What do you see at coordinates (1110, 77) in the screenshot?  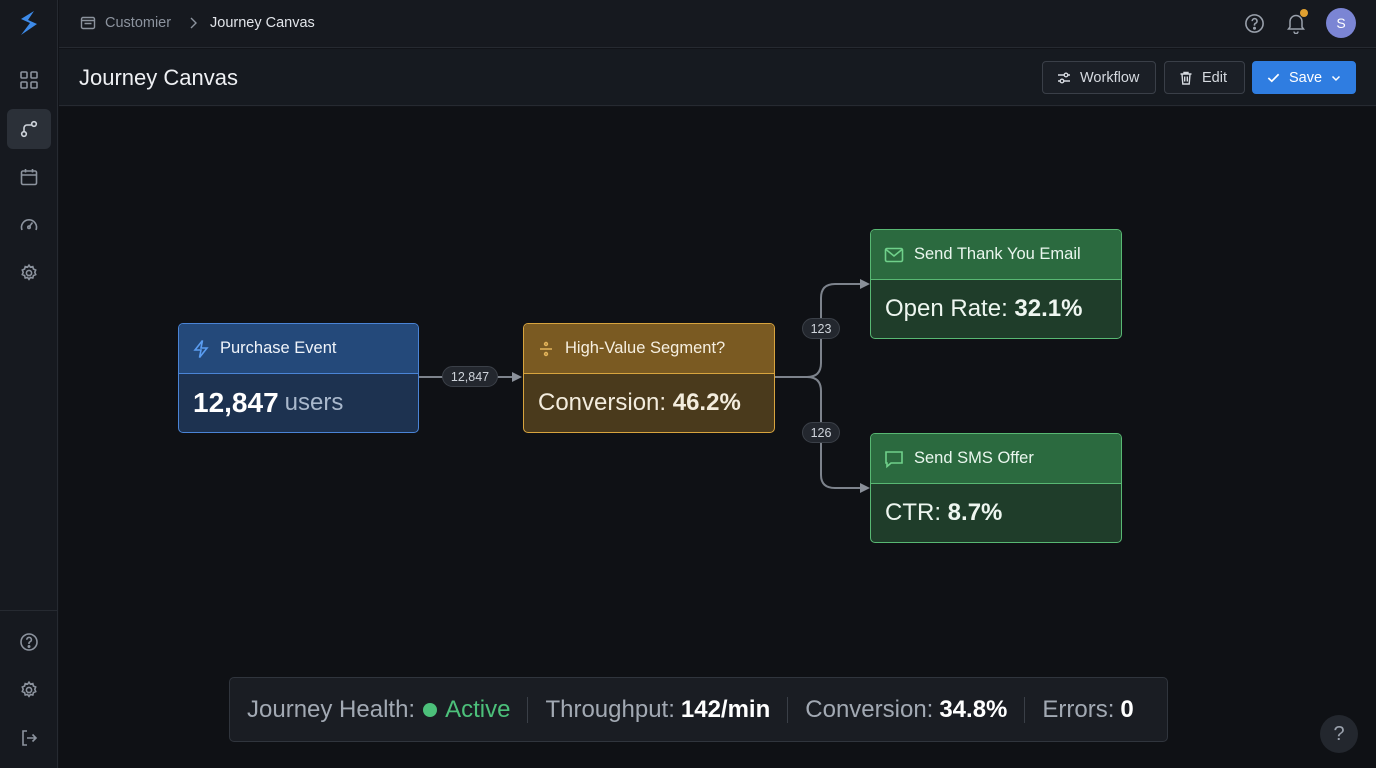 I see `workflow-label: Workflow` at bounding box center [1110, 77].